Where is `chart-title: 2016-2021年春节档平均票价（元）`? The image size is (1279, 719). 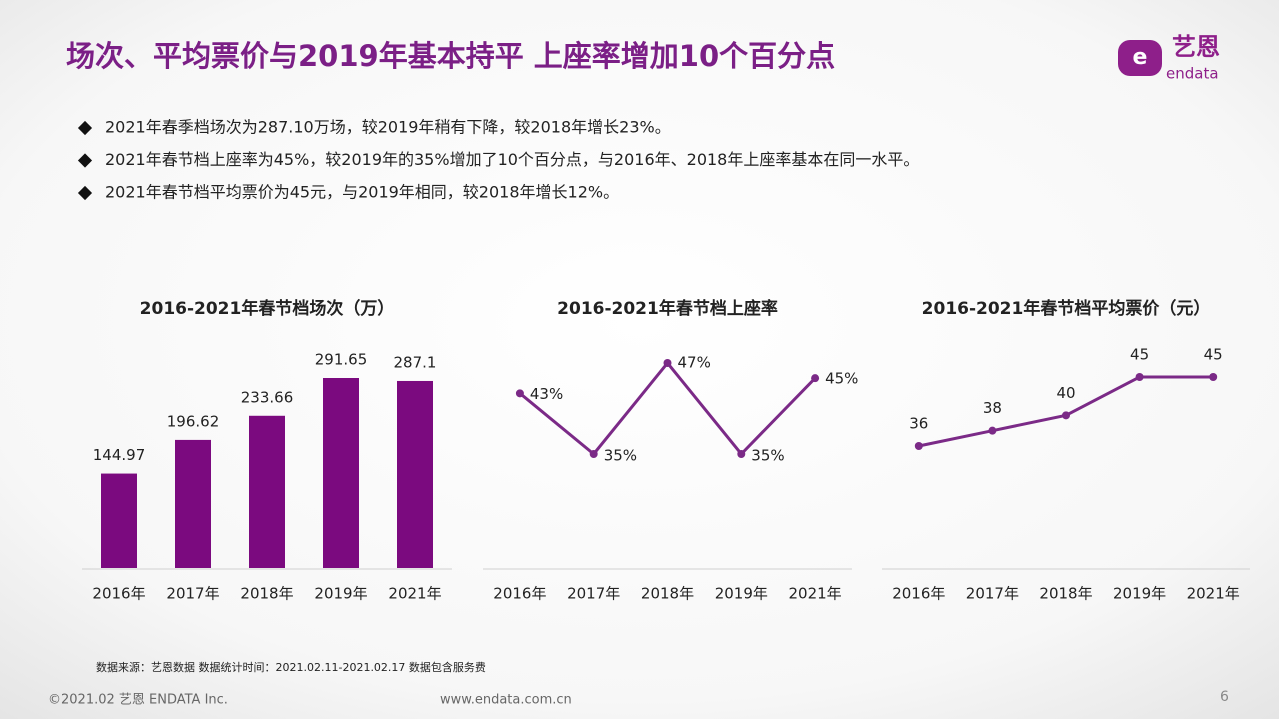 chart-title: 2016-2021年春节档平均票价（元） is located at coordinates (1066, 308).